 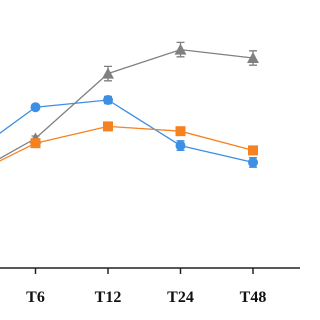 I want to click on series-line, so click(x=127, y=143).